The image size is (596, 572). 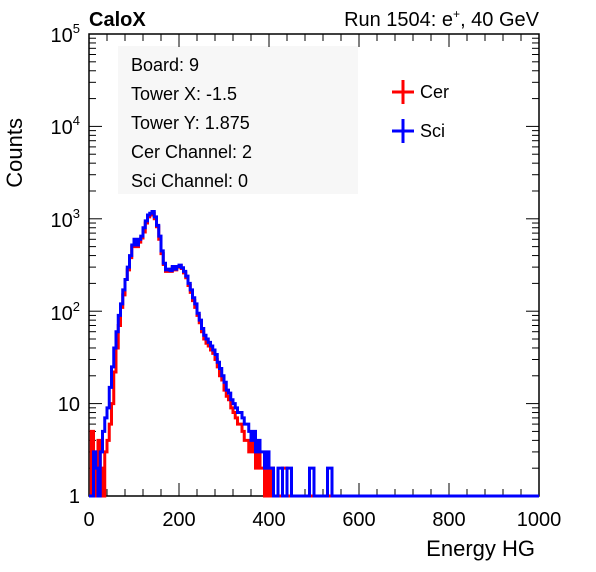 I want to click on header-right: Run 1504: e+, 40 GeV, so click(x=442, y=19).